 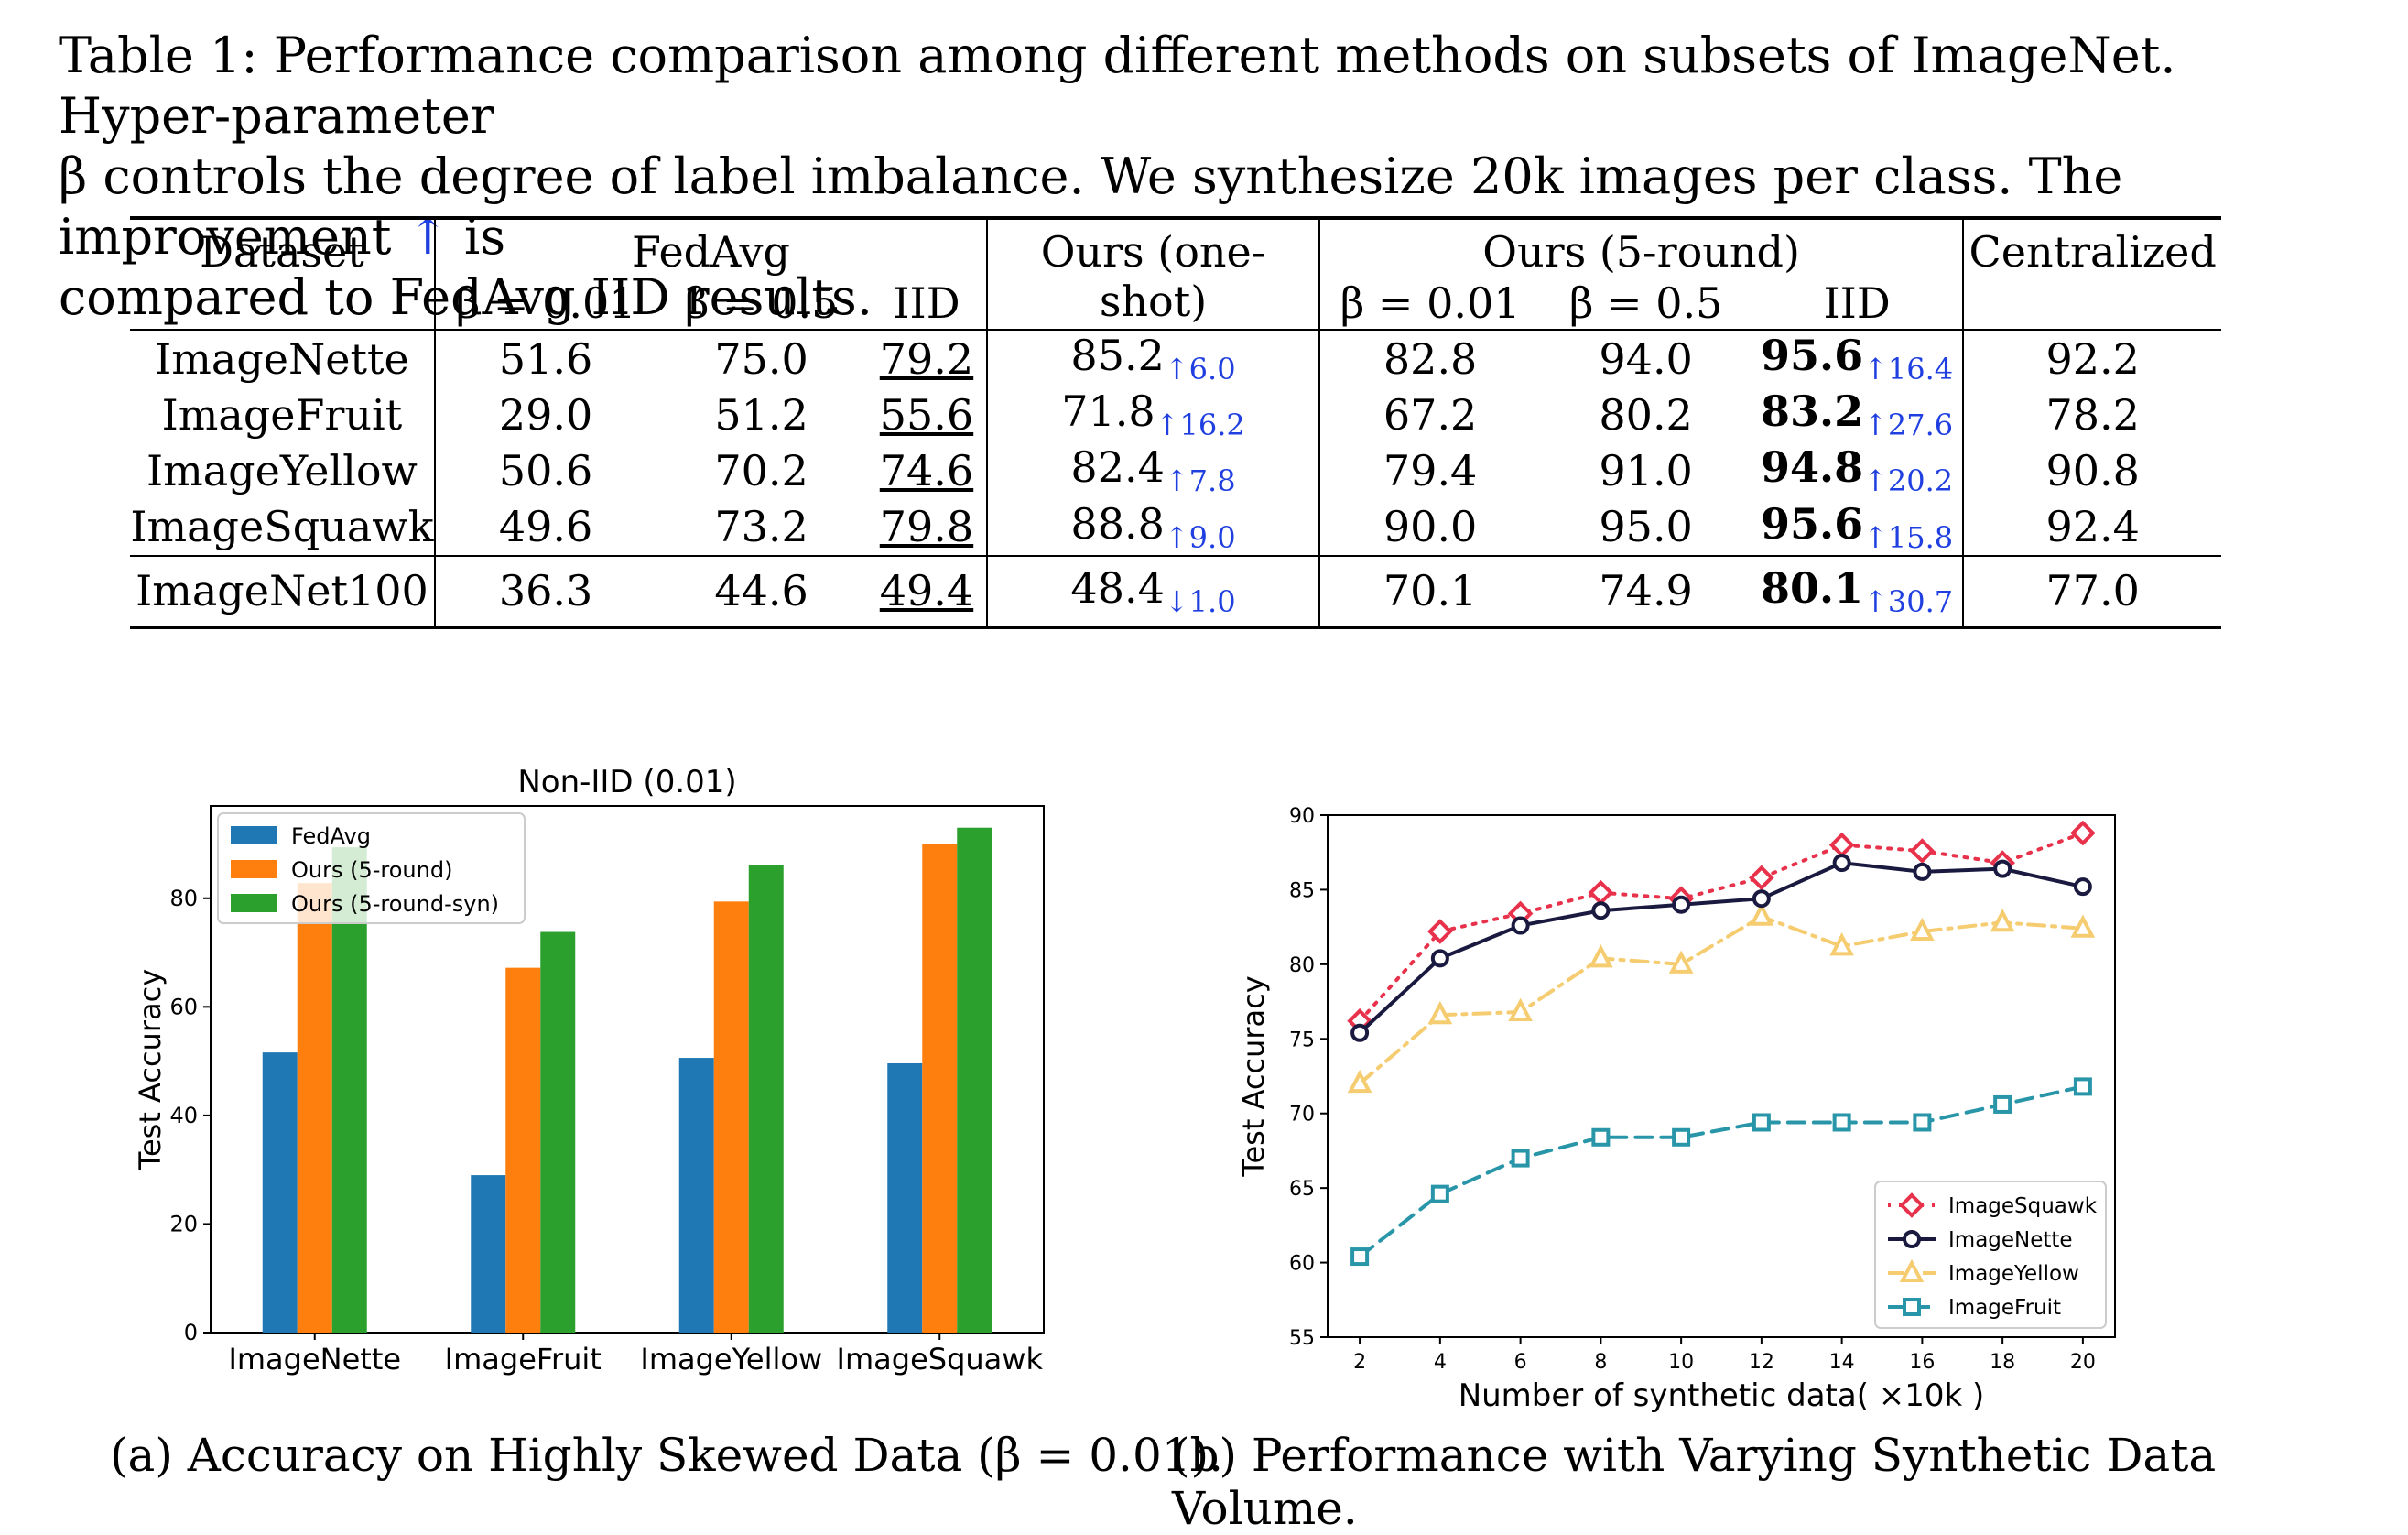 What do you see at coordinates (1908, 601) in the screenshot?
I see `improvement-label: ↑30.7` at bounding box center [1908, 601].